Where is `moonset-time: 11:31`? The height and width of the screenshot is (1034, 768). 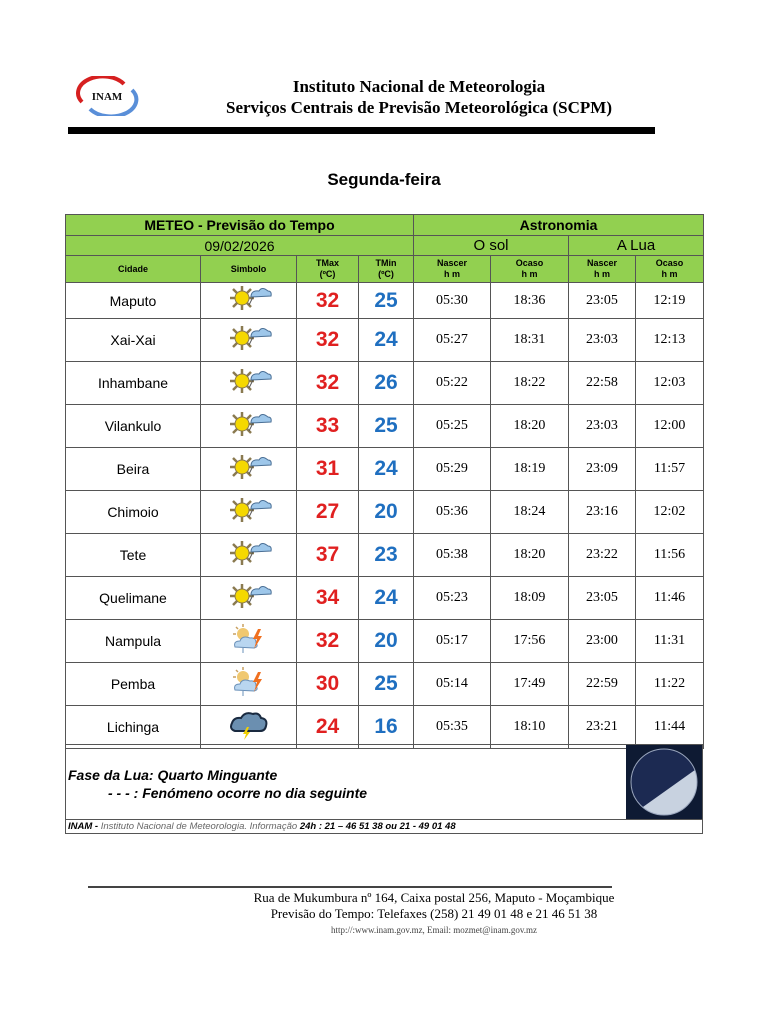 moonset-time: 11:31 is located at coordinates (669, 641).